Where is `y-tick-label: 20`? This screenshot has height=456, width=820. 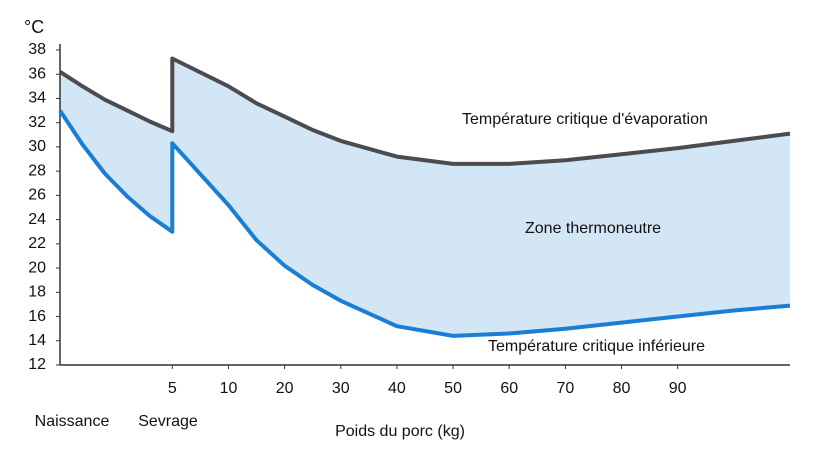
y-tick-label: 20 is located at coordinates (37, 267).